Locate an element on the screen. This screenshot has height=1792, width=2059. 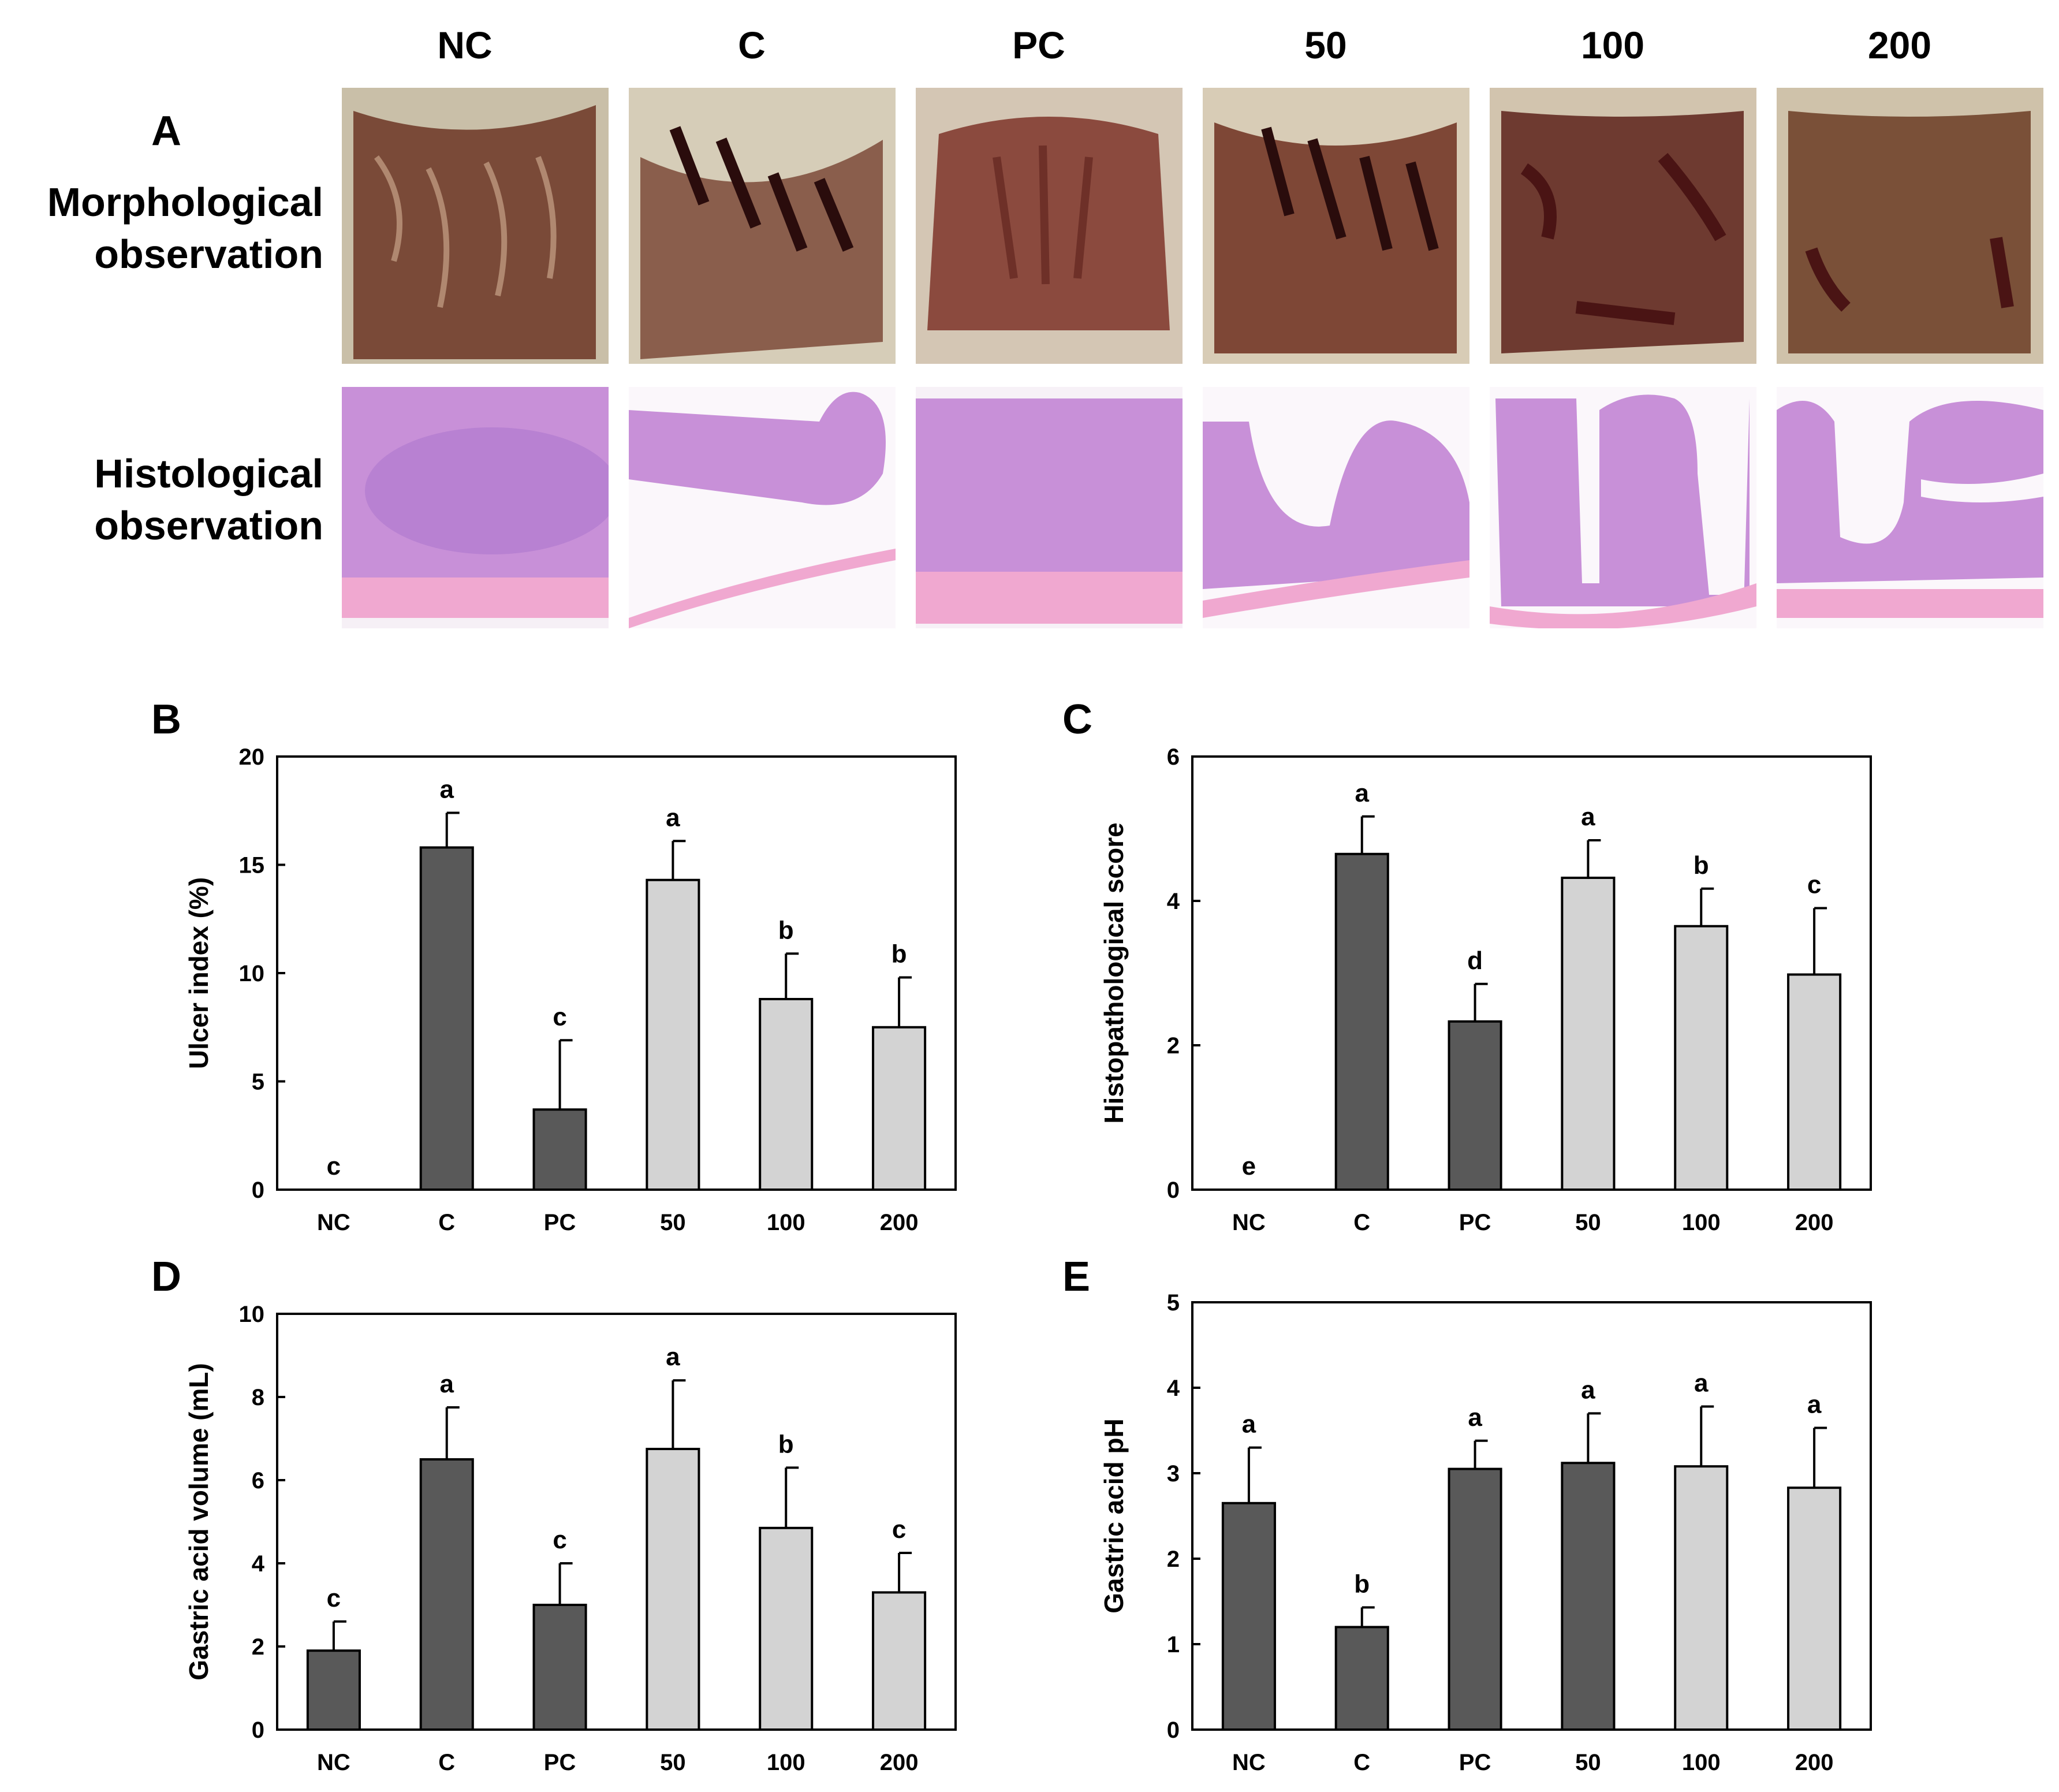
histology-image-pc is located at coordinates (1049, 508).